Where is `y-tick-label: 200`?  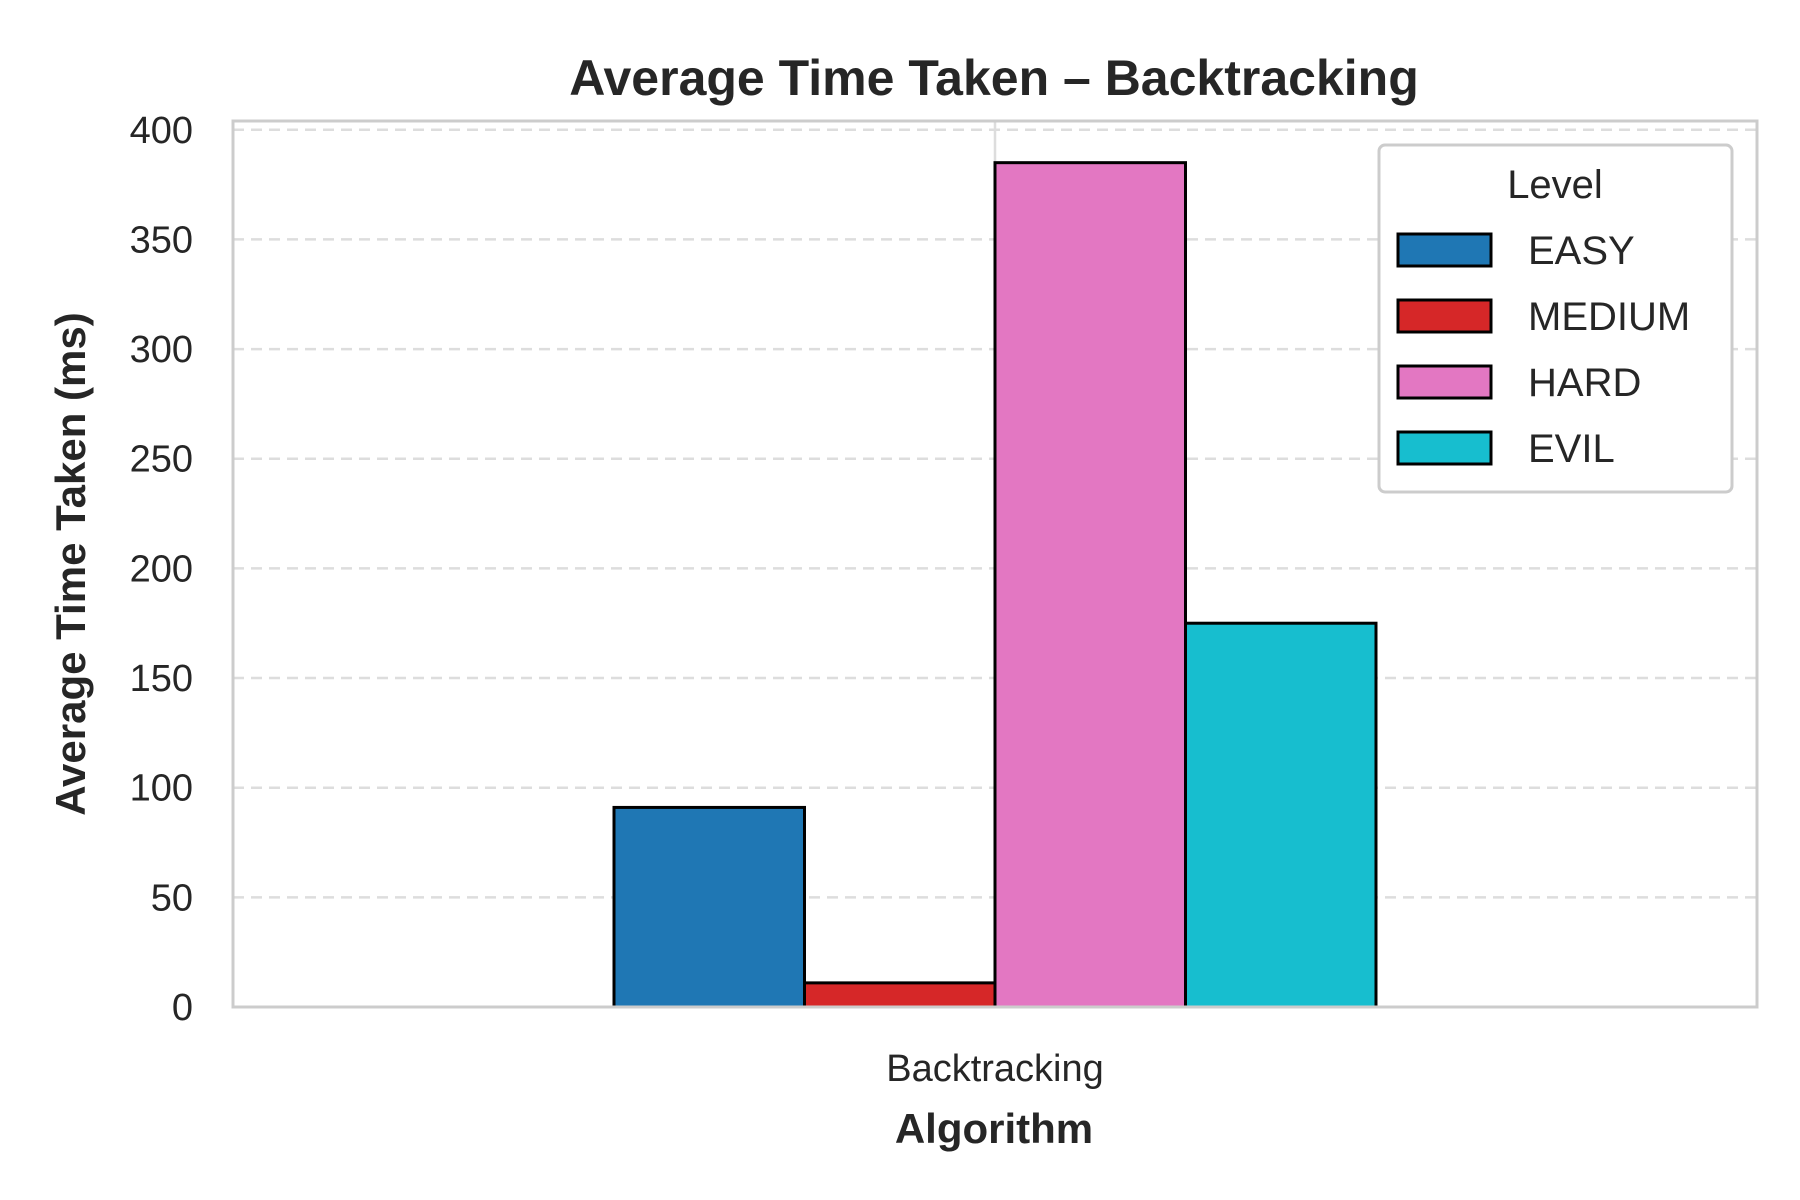
y-tick-label: 200 is located at coordinates (161, 569).